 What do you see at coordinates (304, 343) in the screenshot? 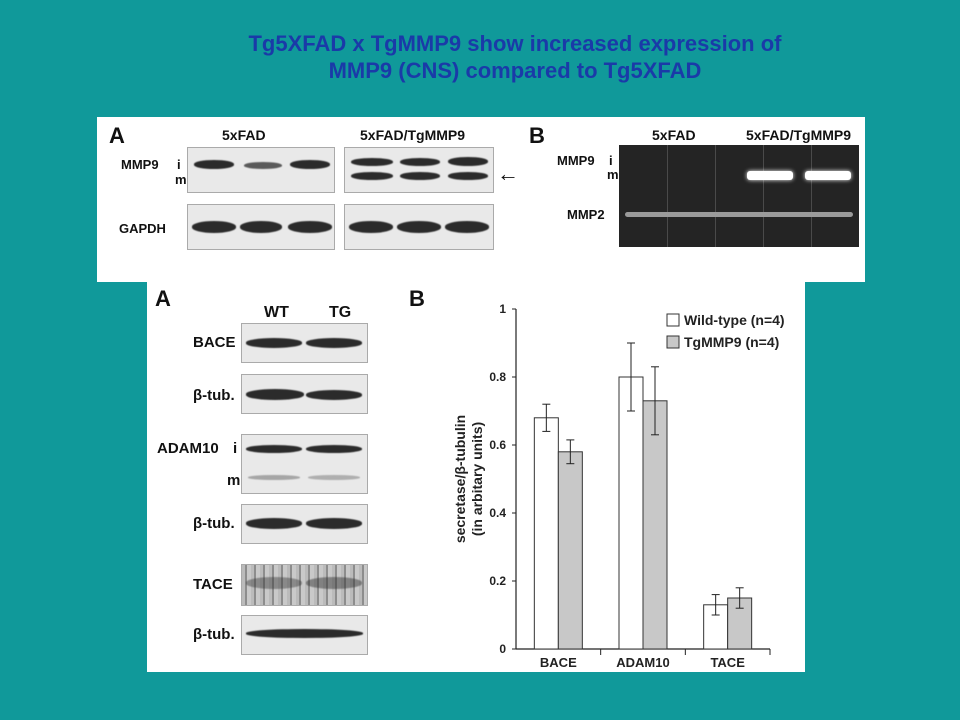
I see `blot-bace` at bounding box center [304, 343].